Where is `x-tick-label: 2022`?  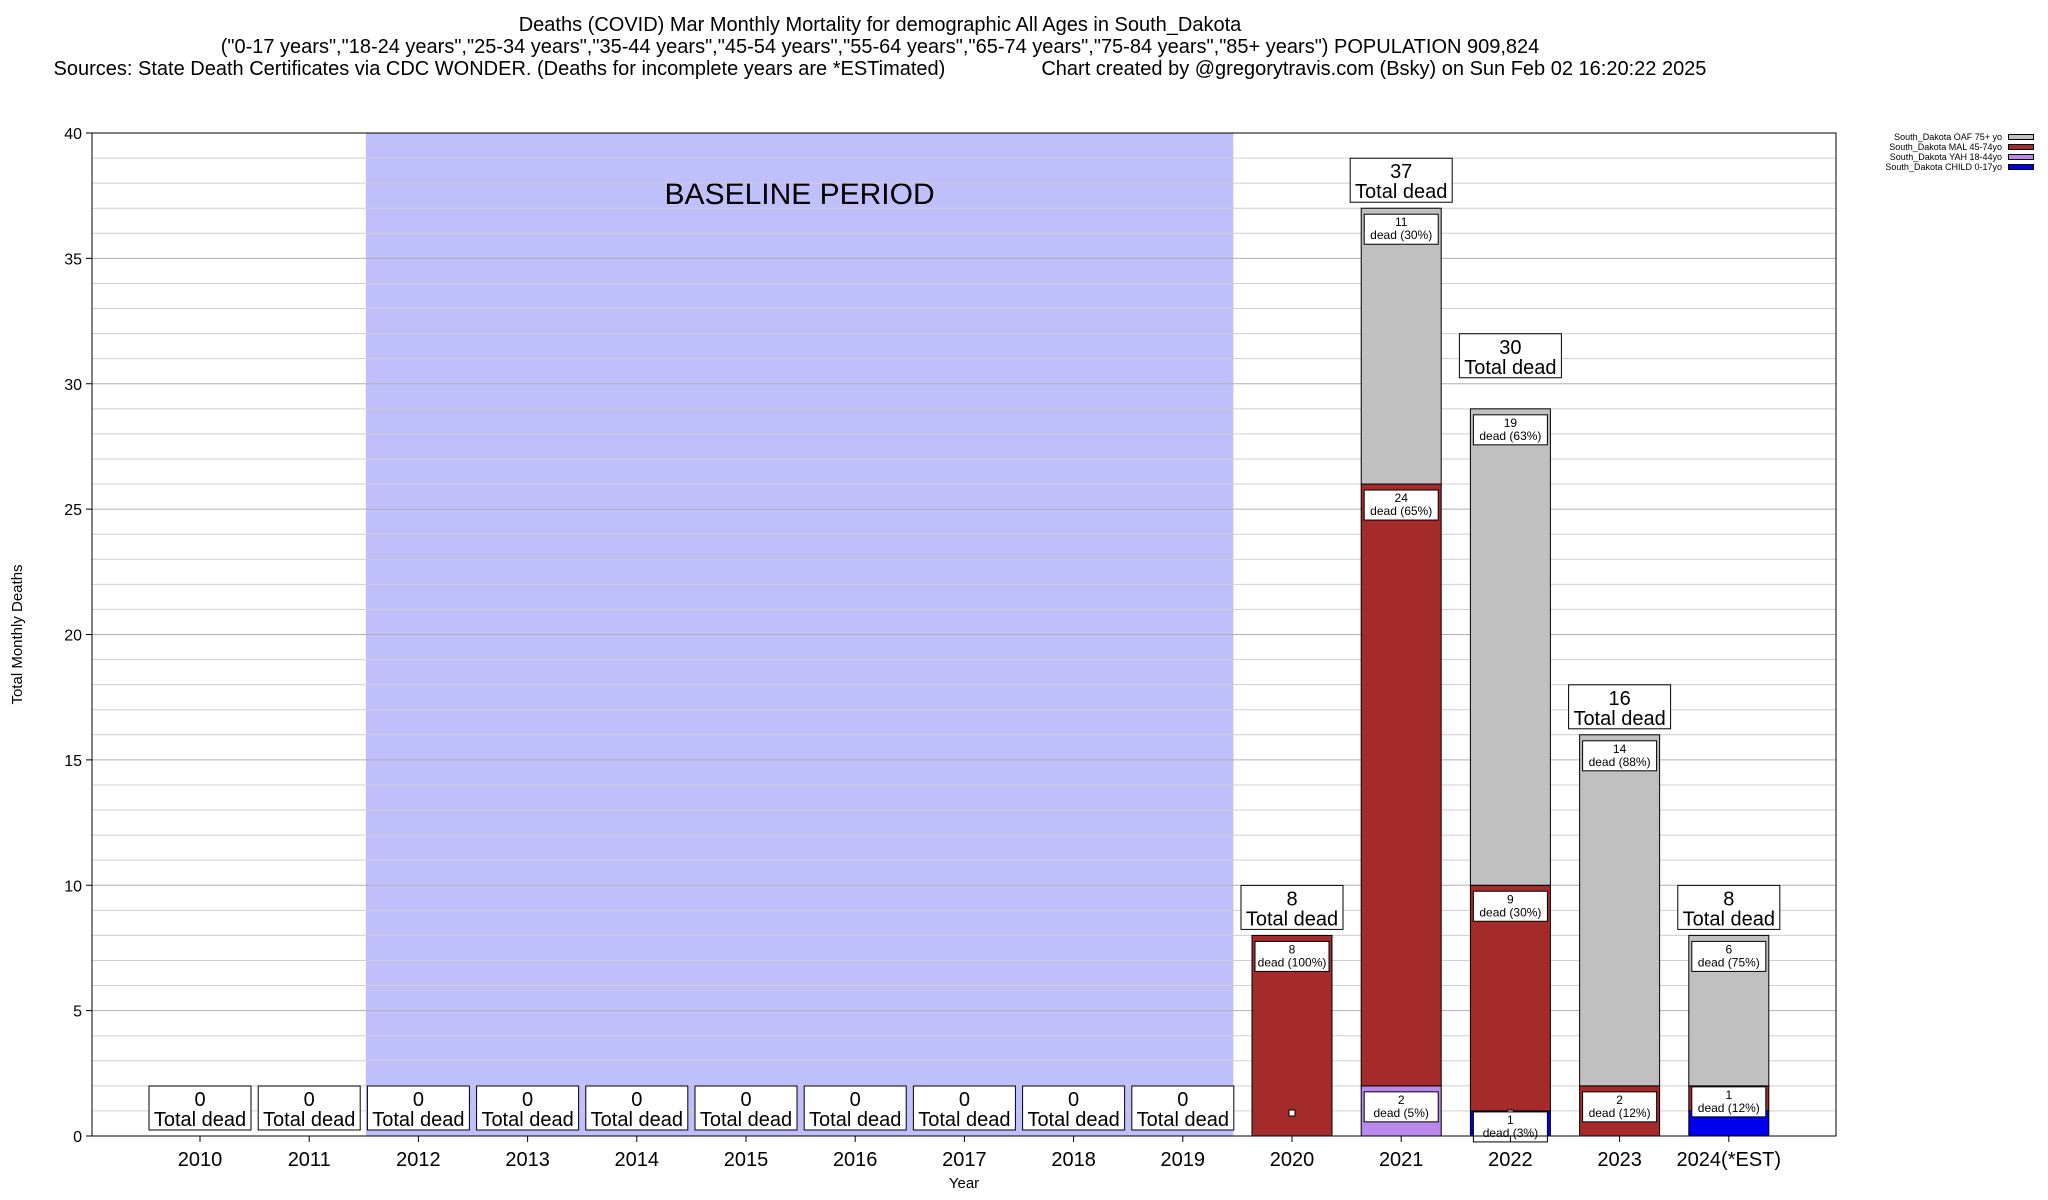
x-tick-label: 2022 is located at coordinates (1510, 1160).